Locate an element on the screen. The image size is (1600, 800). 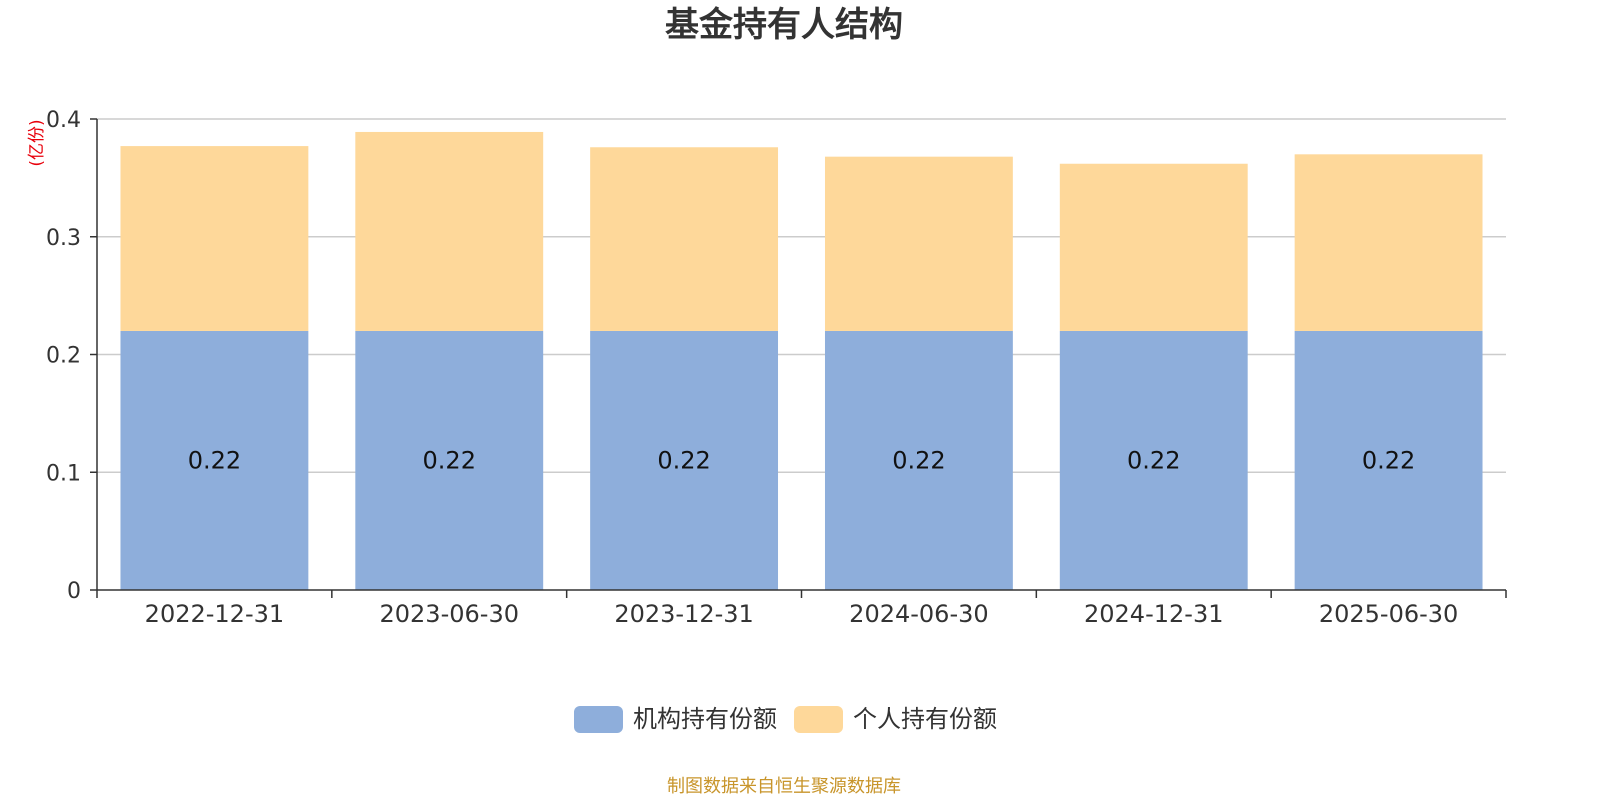
source-note: 制图数据来自恒生聚源数据库 is located at coordinates (784, 786).